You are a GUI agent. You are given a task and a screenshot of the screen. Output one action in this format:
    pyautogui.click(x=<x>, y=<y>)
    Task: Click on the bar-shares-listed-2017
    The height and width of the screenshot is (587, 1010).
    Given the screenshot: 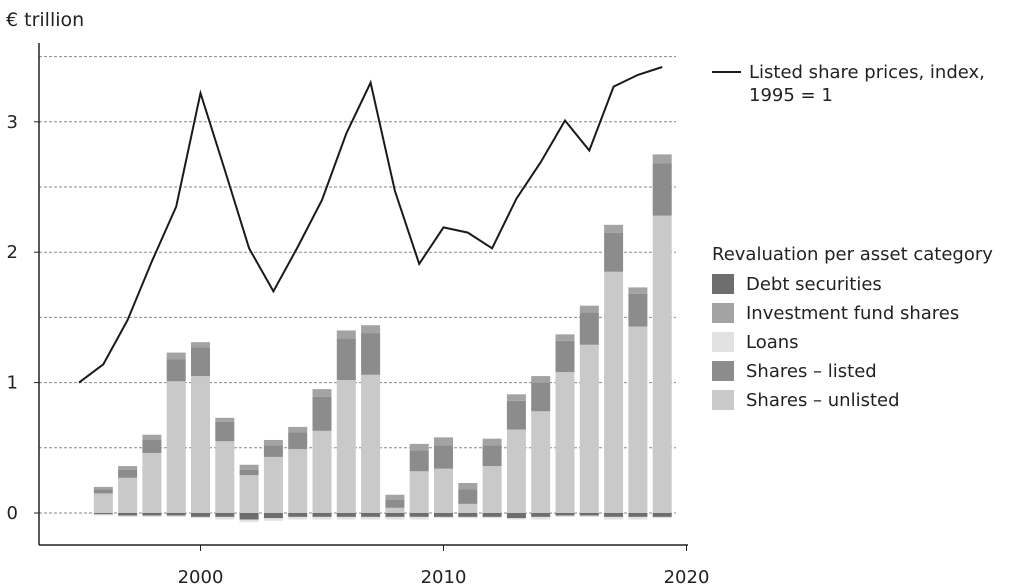 What is the action you would take?
    pyautogui.click(x=614, y=252)
    